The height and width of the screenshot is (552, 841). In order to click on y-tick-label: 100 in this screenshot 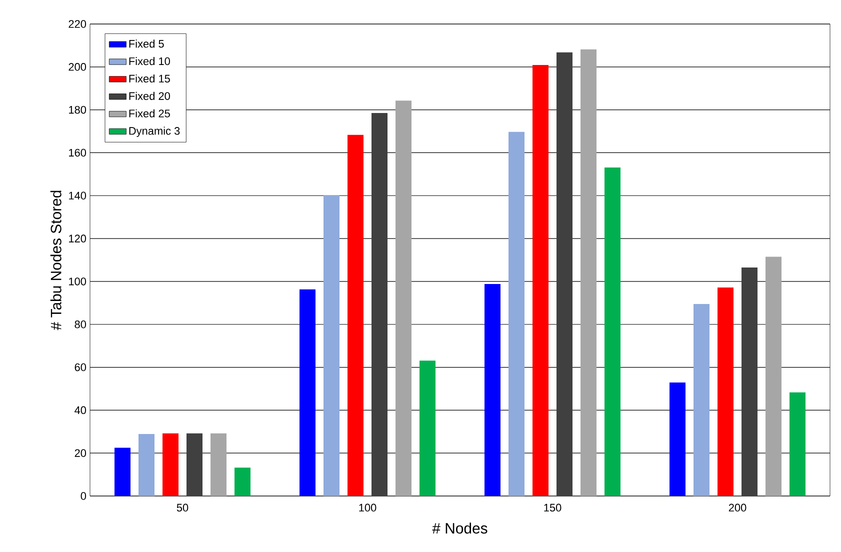, I will do `click(77, 282)`.